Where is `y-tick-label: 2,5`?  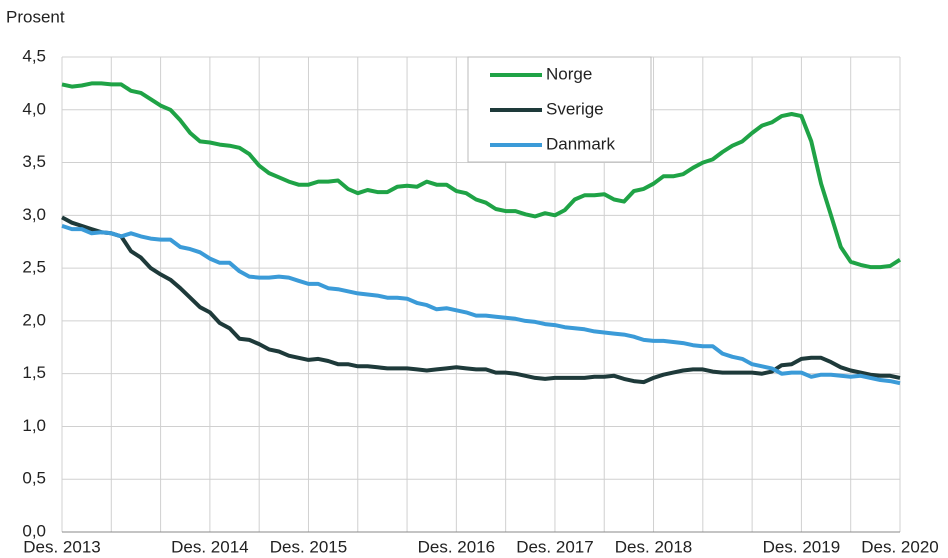 y-tick-label: 2,5 is located at coordinates (34, 267).